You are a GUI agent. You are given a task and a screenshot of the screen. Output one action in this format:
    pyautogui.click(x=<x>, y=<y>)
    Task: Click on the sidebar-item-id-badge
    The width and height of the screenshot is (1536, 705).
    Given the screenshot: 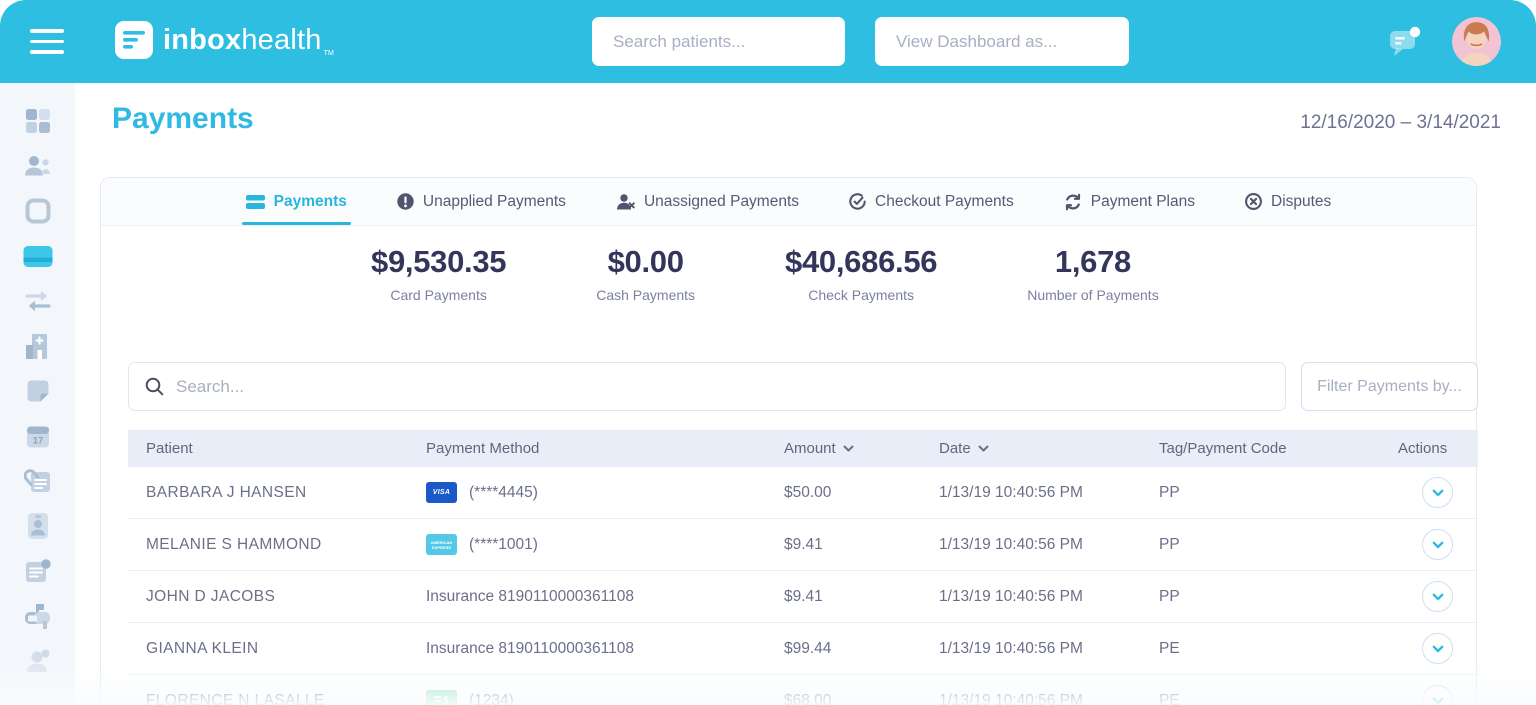 What is the action you would take?
    pyautogui.click(x=38, y=526)
    